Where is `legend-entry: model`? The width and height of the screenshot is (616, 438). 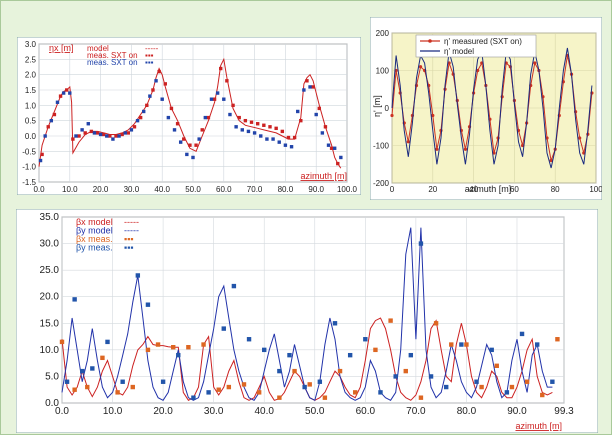 legend-entry: model is located at coordinates (98, 48).